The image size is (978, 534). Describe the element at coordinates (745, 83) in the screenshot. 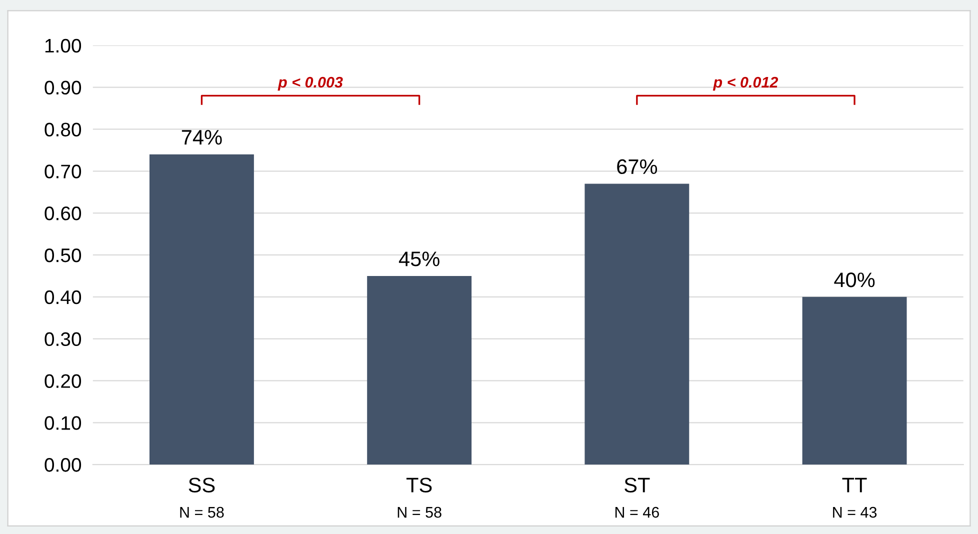

I see `annotation: p < 0.012` at that location.